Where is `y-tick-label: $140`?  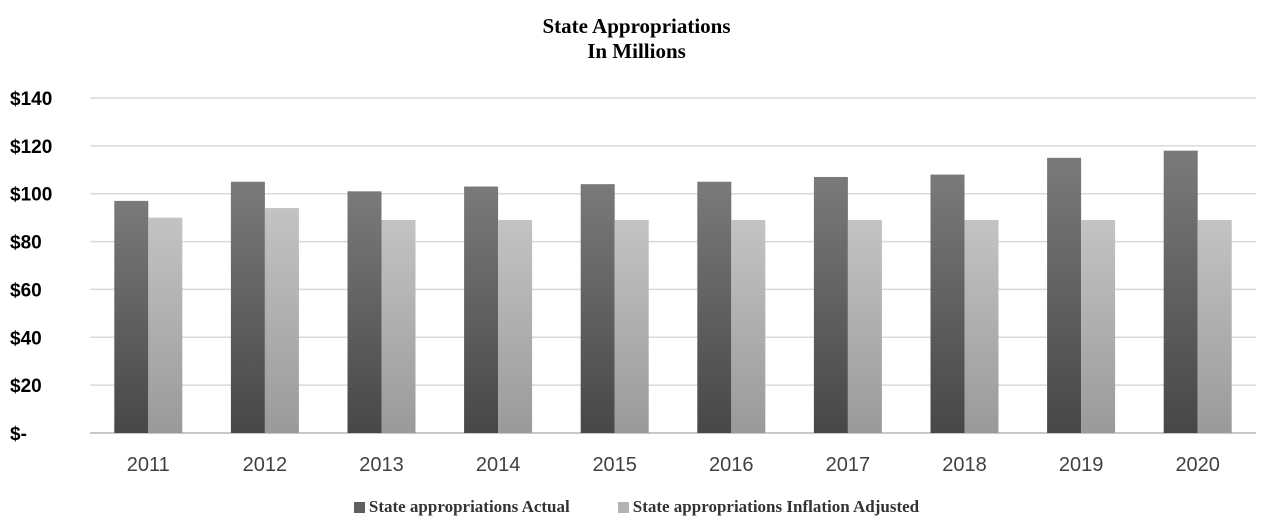 y-tick-label: $140 is located at coordinates (31, 99).